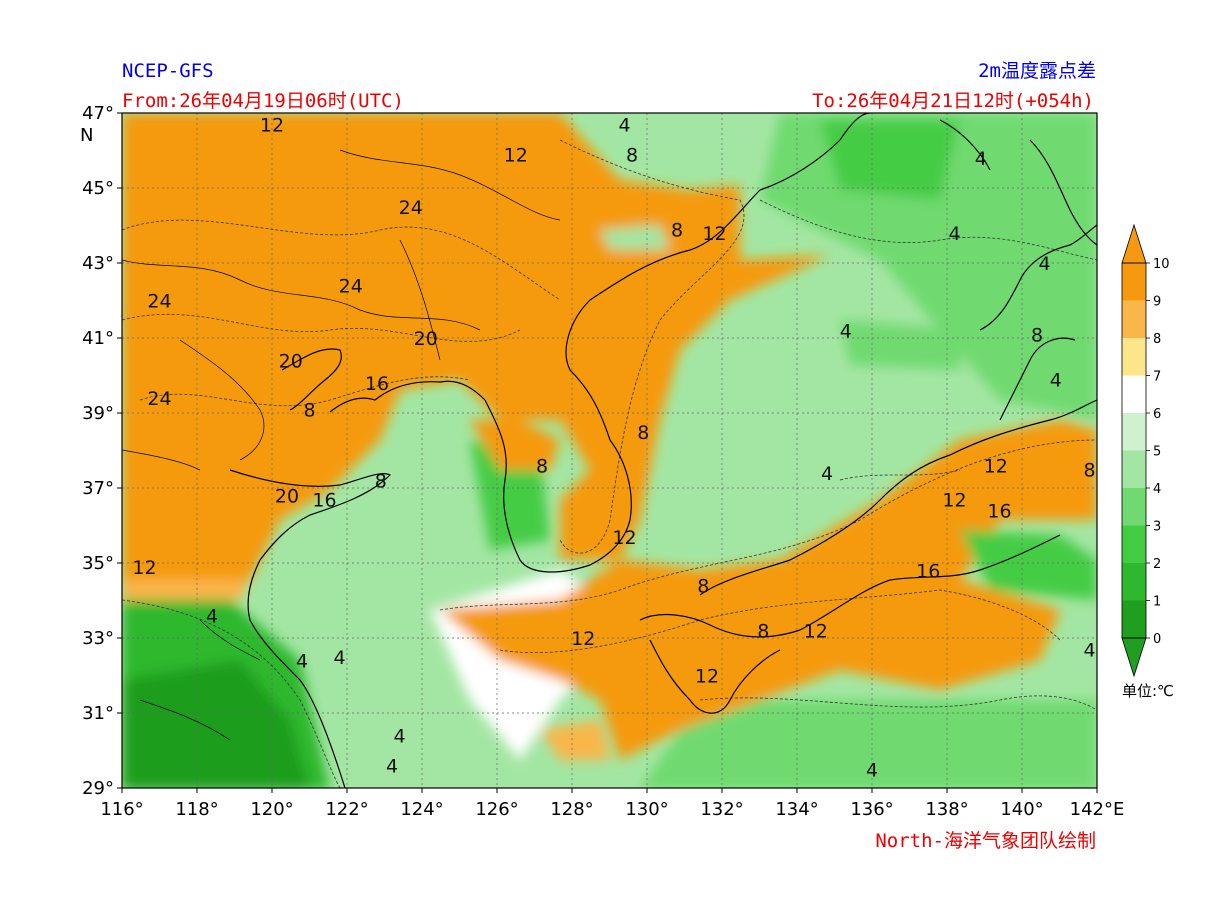 The height and width of the screenshot is (900, 1218). Describe the element at coordinates (1037, 71) in the screenshot. I see `product-title: 2m温度露点差` at that location.